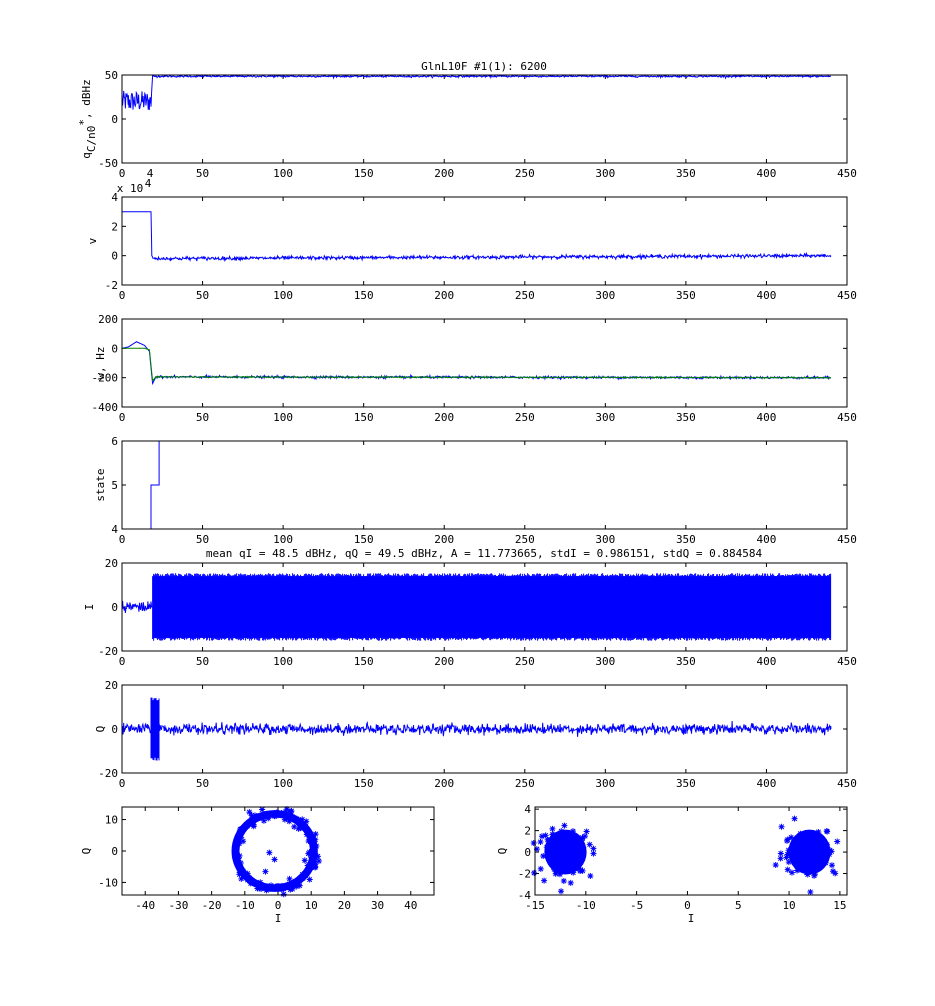 The width and height of the screenshot is (935, 1006). Describe the element at coordinates (114, 485) in the screenshot. I see `y-tick-label: 5` at that location.